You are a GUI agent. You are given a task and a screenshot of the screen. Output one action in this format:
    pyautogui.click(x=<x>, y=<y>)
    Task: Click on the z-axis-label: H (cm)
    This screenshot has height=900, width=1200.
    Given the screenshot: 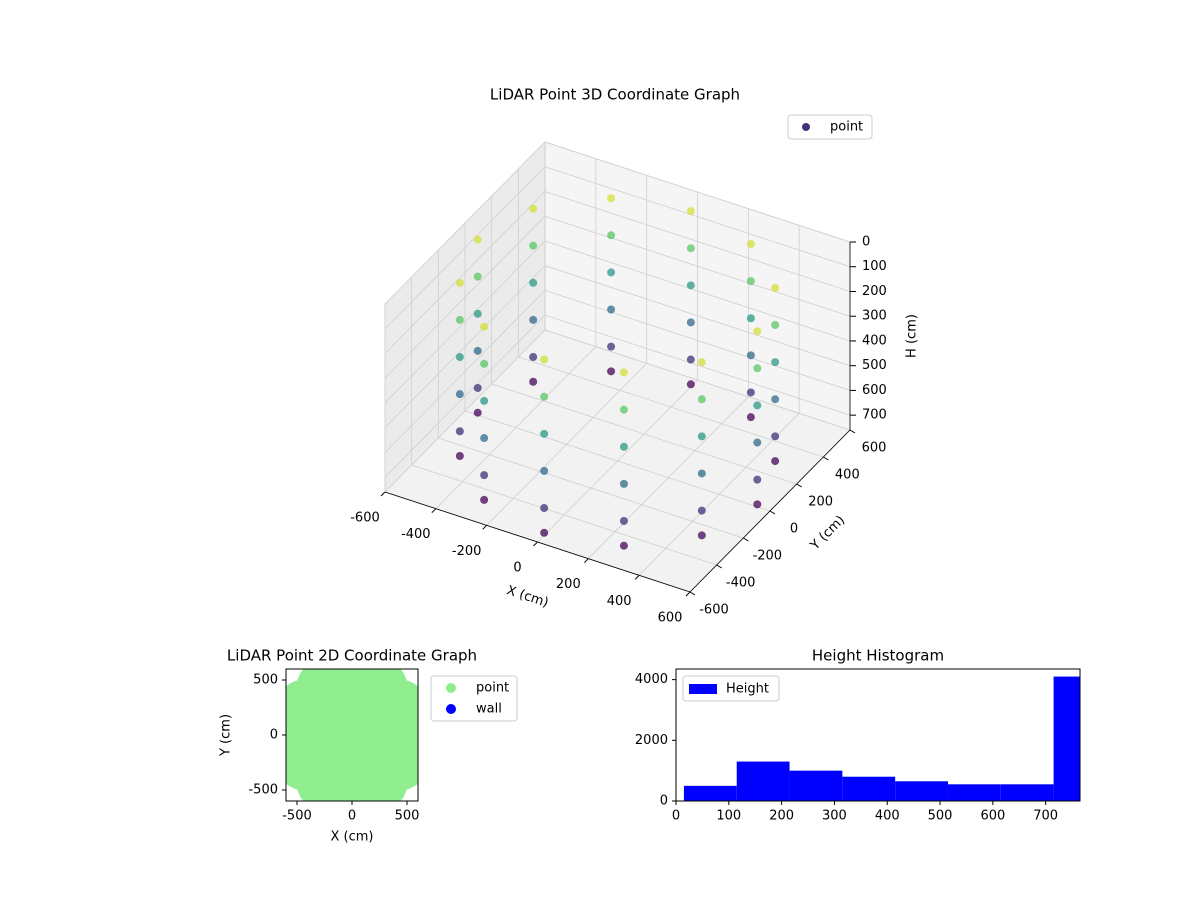 What is the action you would take?
    pyautogui.click(x=912, y=336)
    